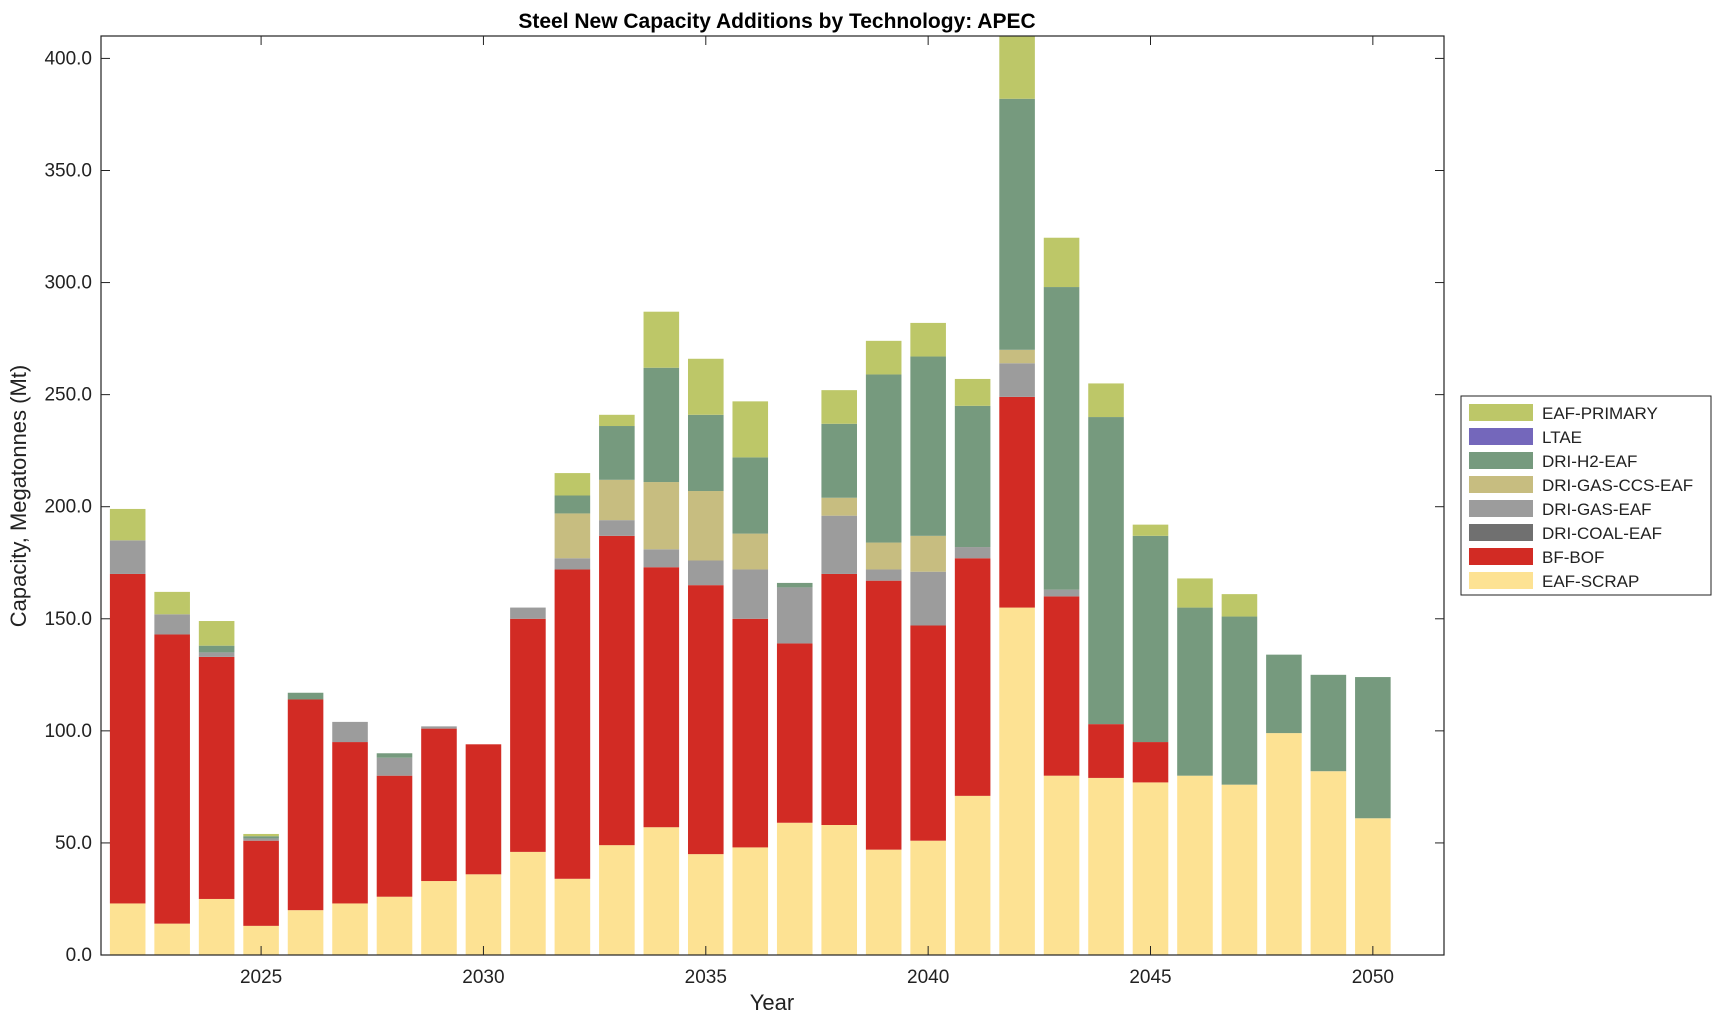 Image resolution: width=1720 pixels, height=1021 pixels. I want to click on bar-bf-bof-2031, so click(528, 735).